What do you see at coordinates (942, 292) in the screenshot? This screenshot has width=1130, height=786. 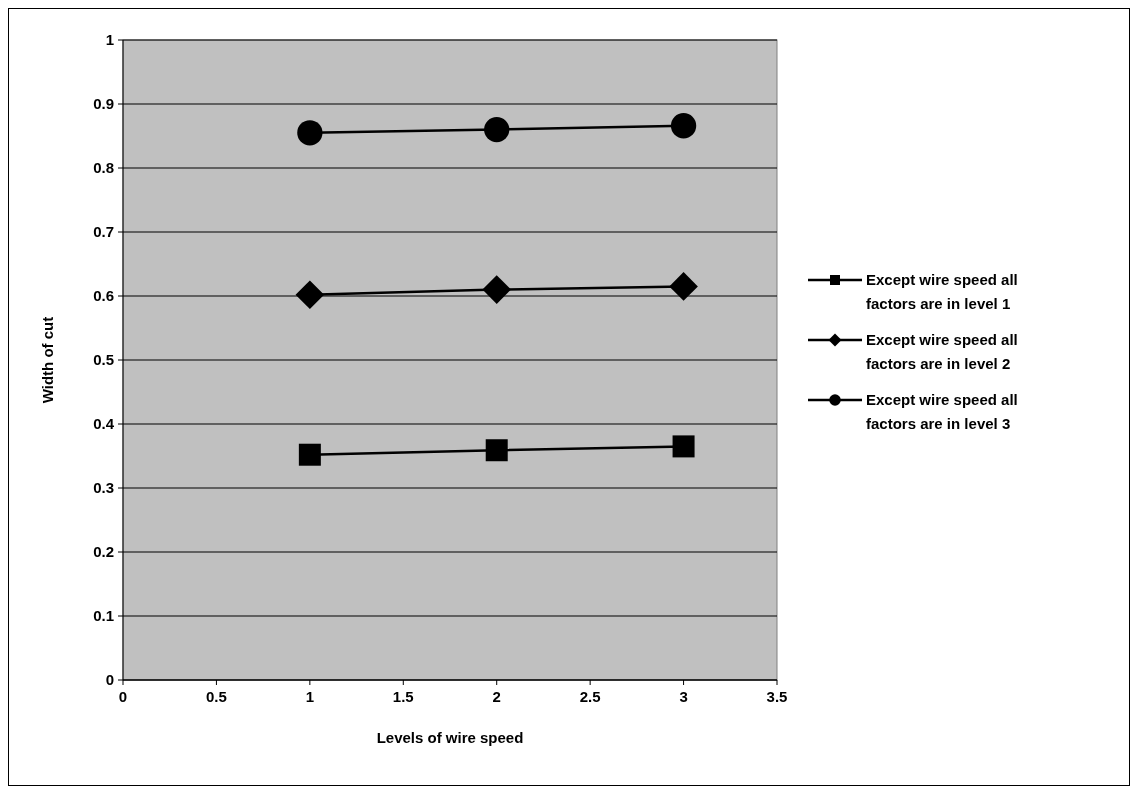 I see `legend-label: Except wire speed all factors are in level 1` at bounding box center [942, 292].